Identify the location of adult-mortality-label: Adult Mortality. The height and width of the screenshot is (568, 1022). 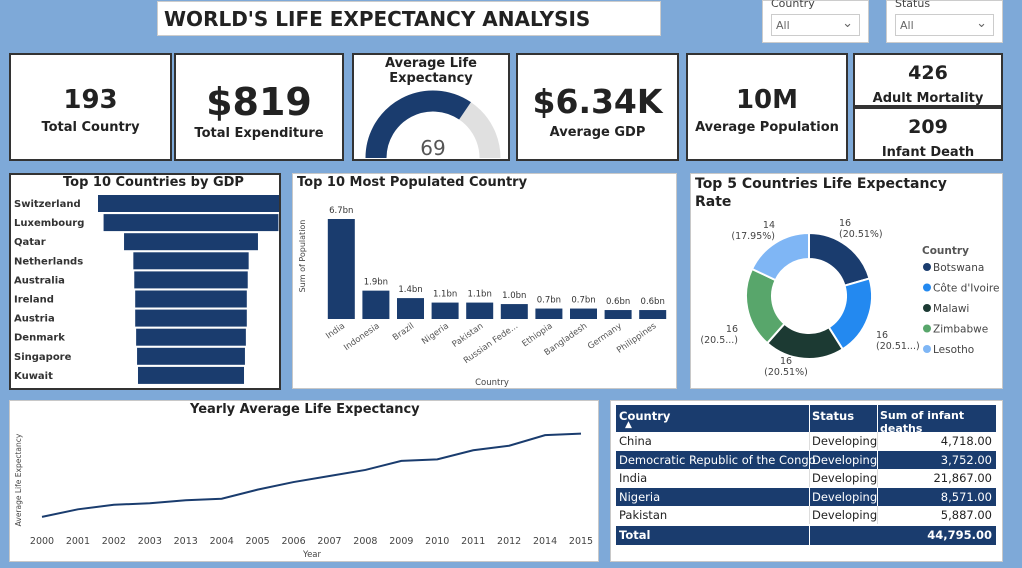
(928, 98).